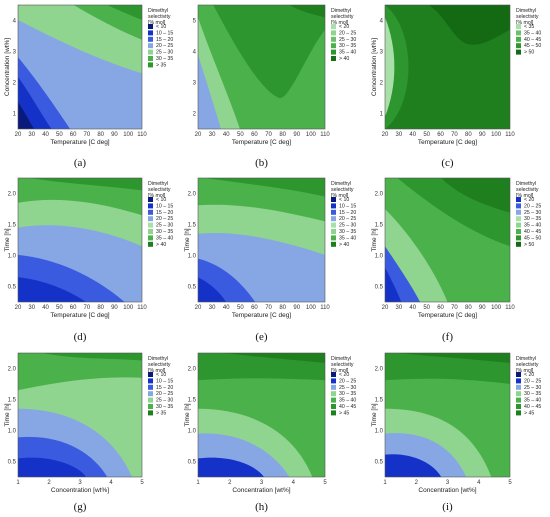  What do you see at coordinates (448, 483) in the screenshot?
I see `x-tick-label: 3` at bounding box center [448, 483].